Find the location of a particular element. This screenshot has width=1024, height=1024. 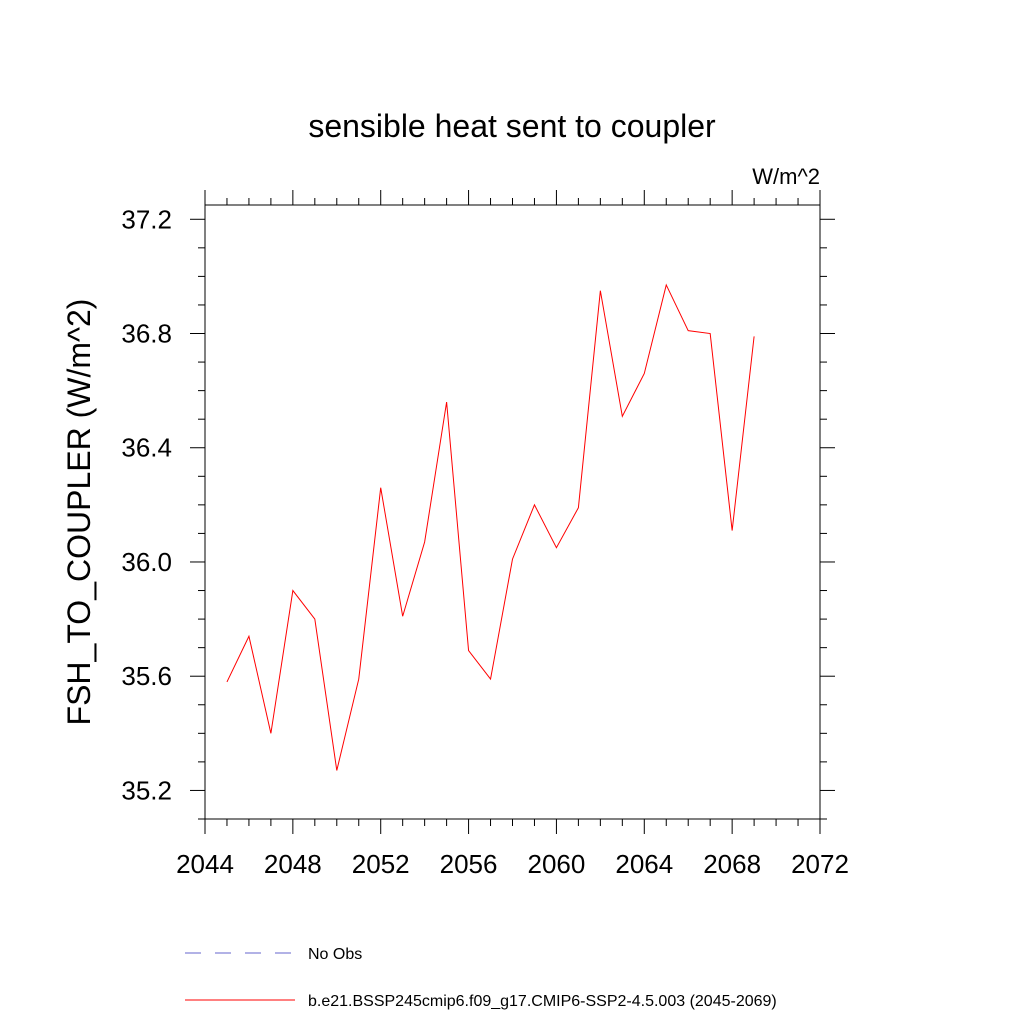

chart-title: sensible heat sent to coupler is located at coordinates (512, 126).